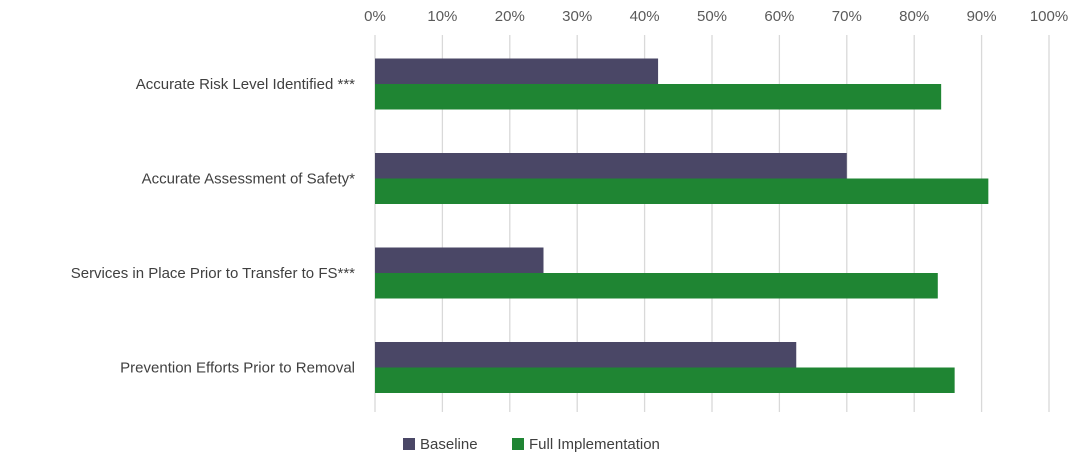 This screenshot has width=1076, height=454. What do you see at coordinates (779, 16) in the screenshot?
I see `x-tick-label: 60%` at bounding box center [779, 16].